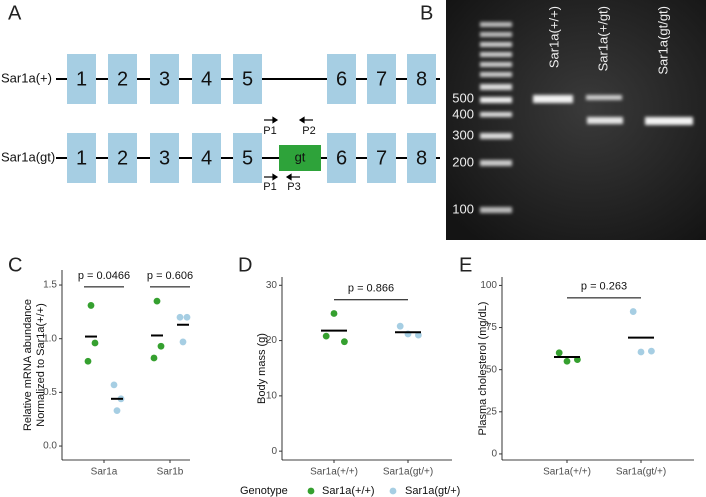  Describe the element at coordinates (426, 13) in the screenshot. I see `panel-letter: B` at that location.